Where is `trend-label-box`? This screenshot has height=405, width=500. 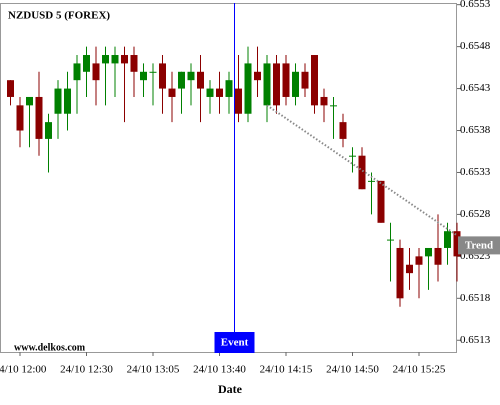 trend-label-box is located at coordinates (479, 245).